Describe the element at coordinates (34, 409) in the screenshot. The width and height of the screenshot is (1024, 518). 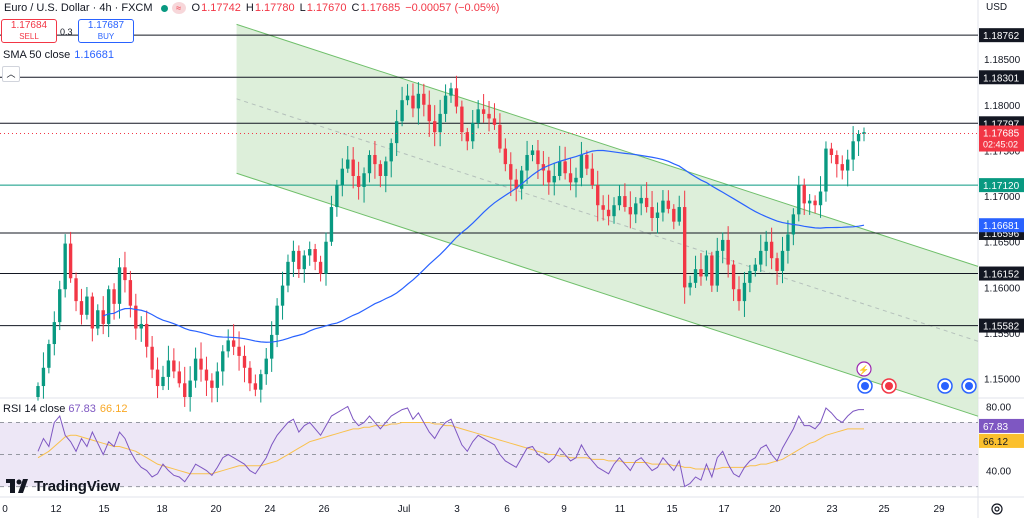
I see `rsi-label: RSI 14 close` at that location.